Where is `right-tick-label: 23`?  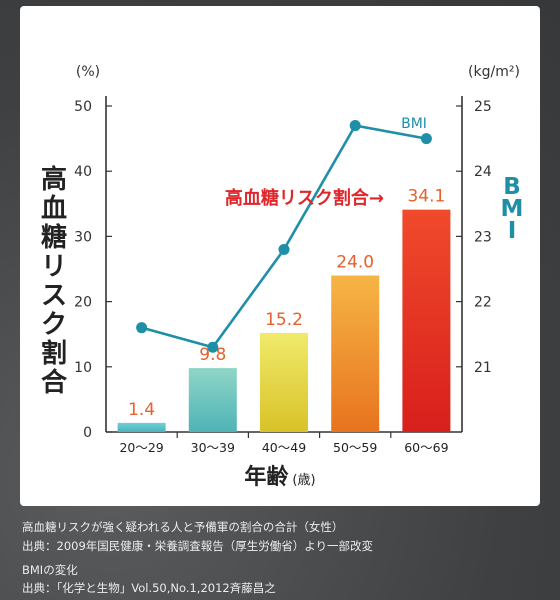
right-tick-label: 23 is located at coordinates (483, 237).